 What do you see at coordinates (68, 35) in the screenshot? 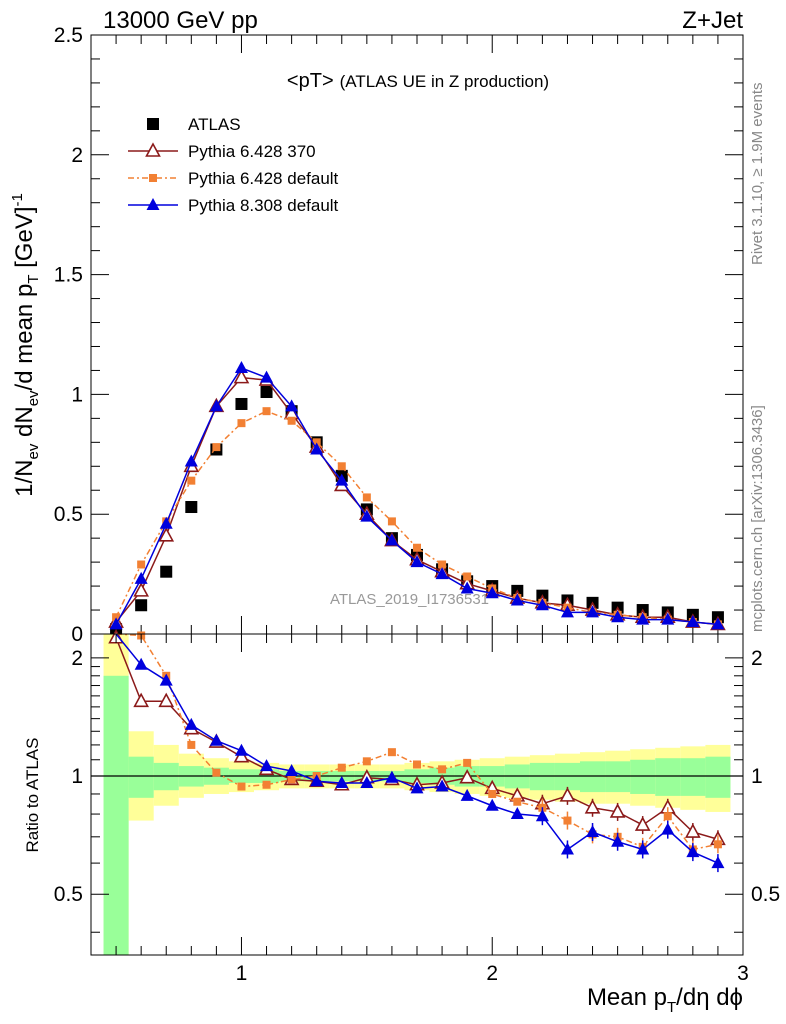
I see `y-tick-label: 2.5` at bounding box center [68, 35].